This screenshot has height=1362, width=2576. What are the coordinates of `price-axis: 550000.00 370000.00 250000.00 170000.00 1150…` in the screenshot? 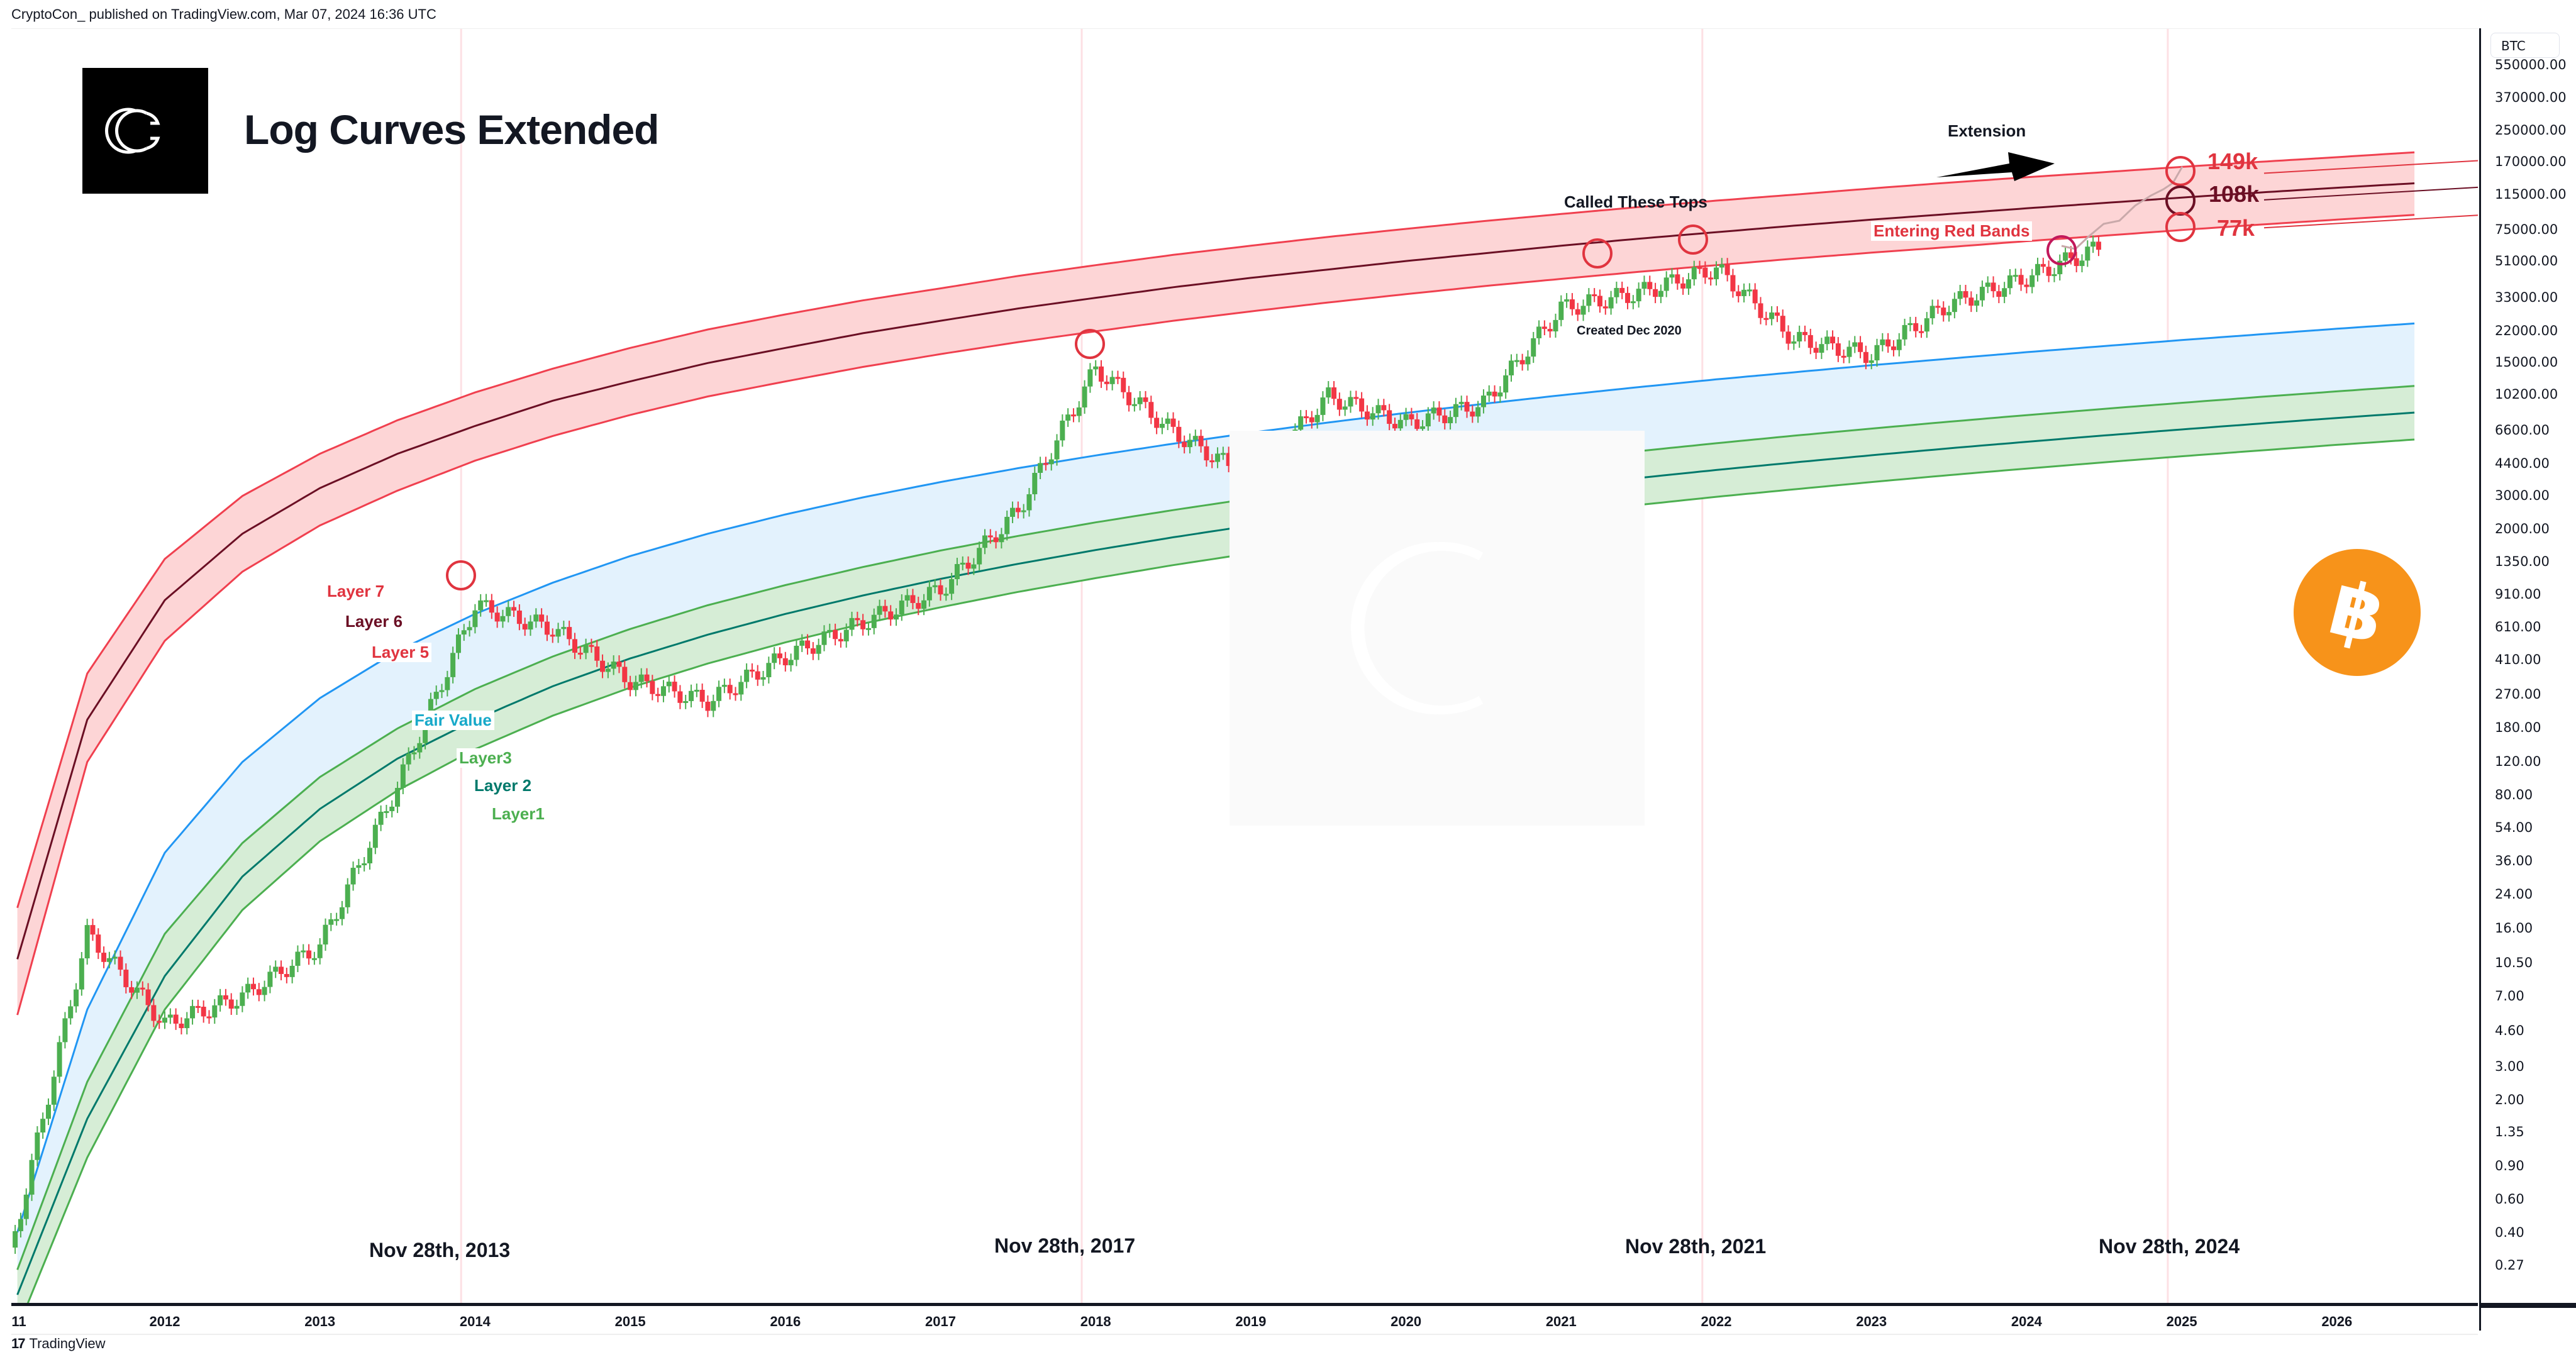 It's located at (2527, 666).